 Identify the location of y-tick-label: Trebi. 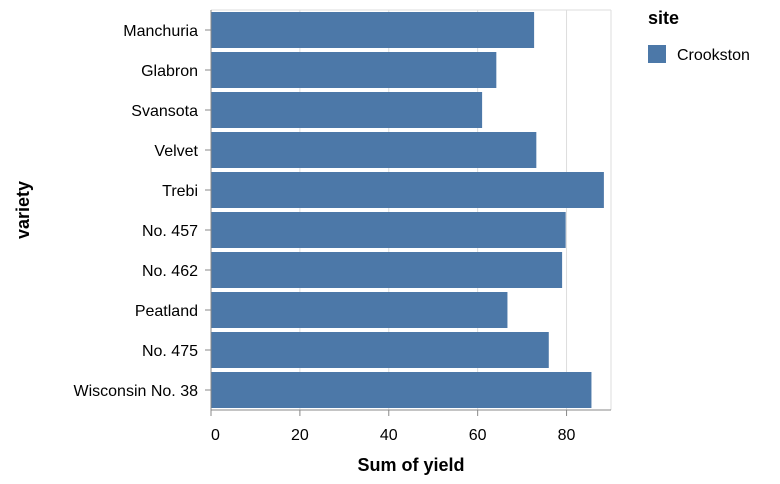
(180, 191).